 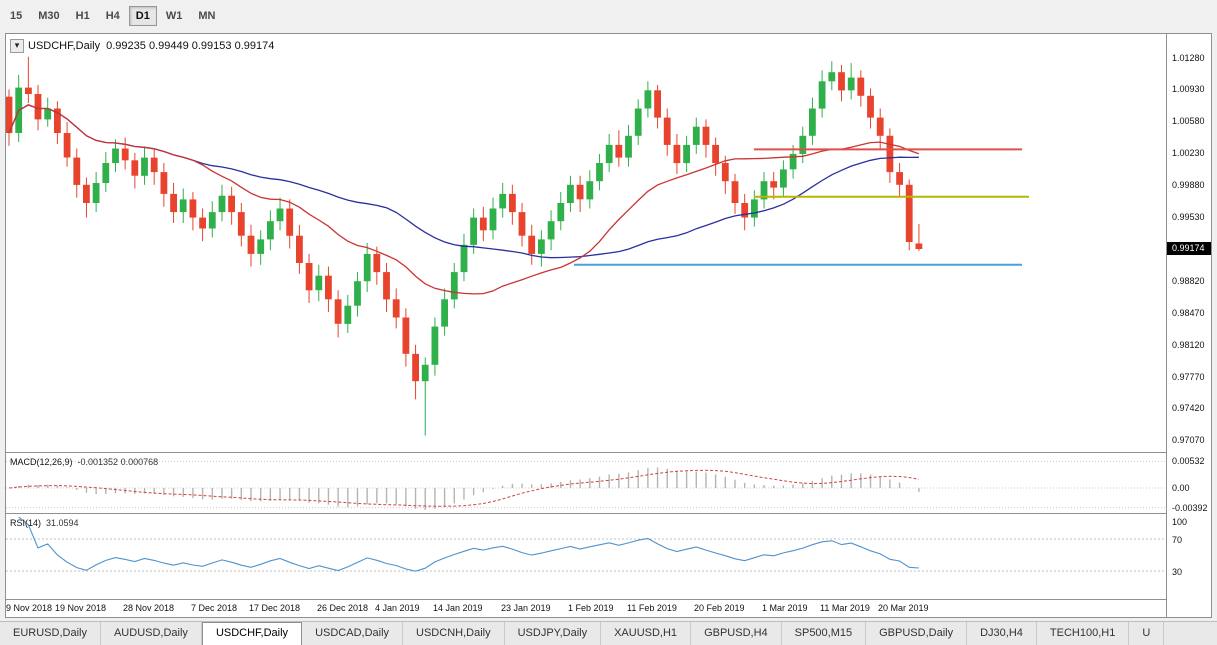 What do you see at coordinates (454, 633) in the screenshot?
I see `tab-usdcnh-daily: USDCNH,Daily` at bounding box center [454, 633].